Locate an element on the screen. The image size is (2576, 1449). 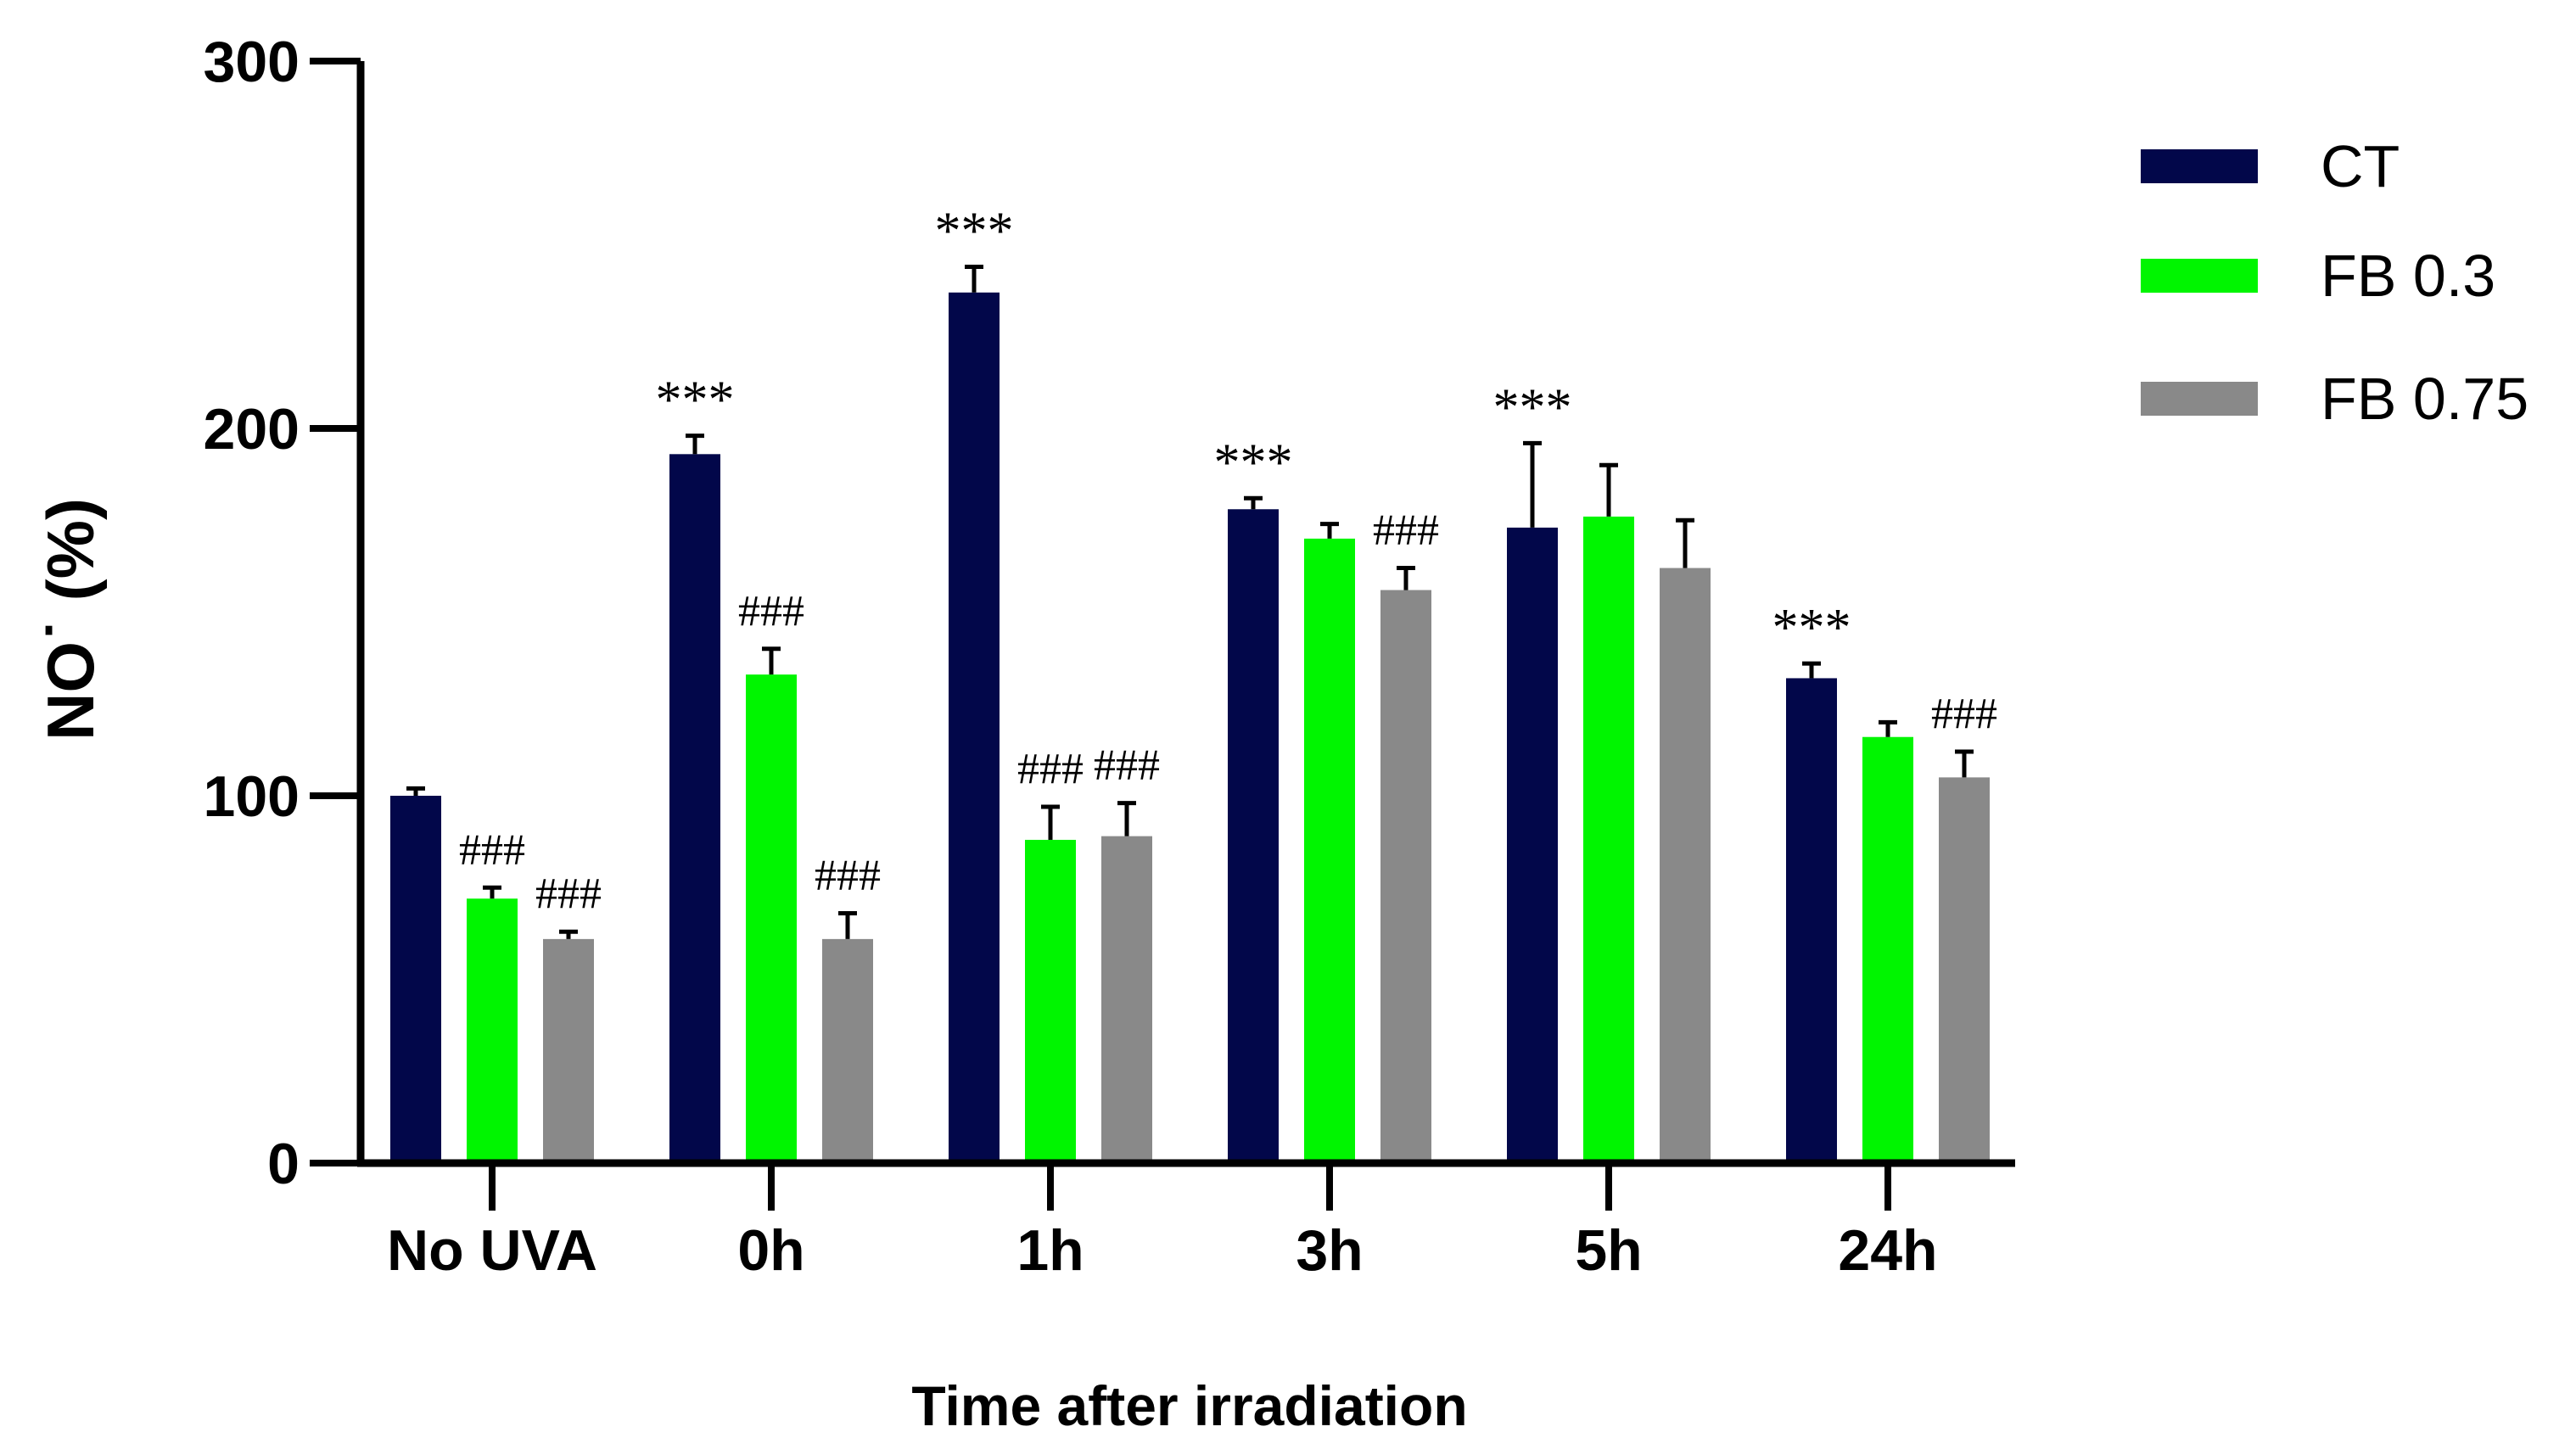
x-tick-label: No UVA is located at coordinates (492, 1250).